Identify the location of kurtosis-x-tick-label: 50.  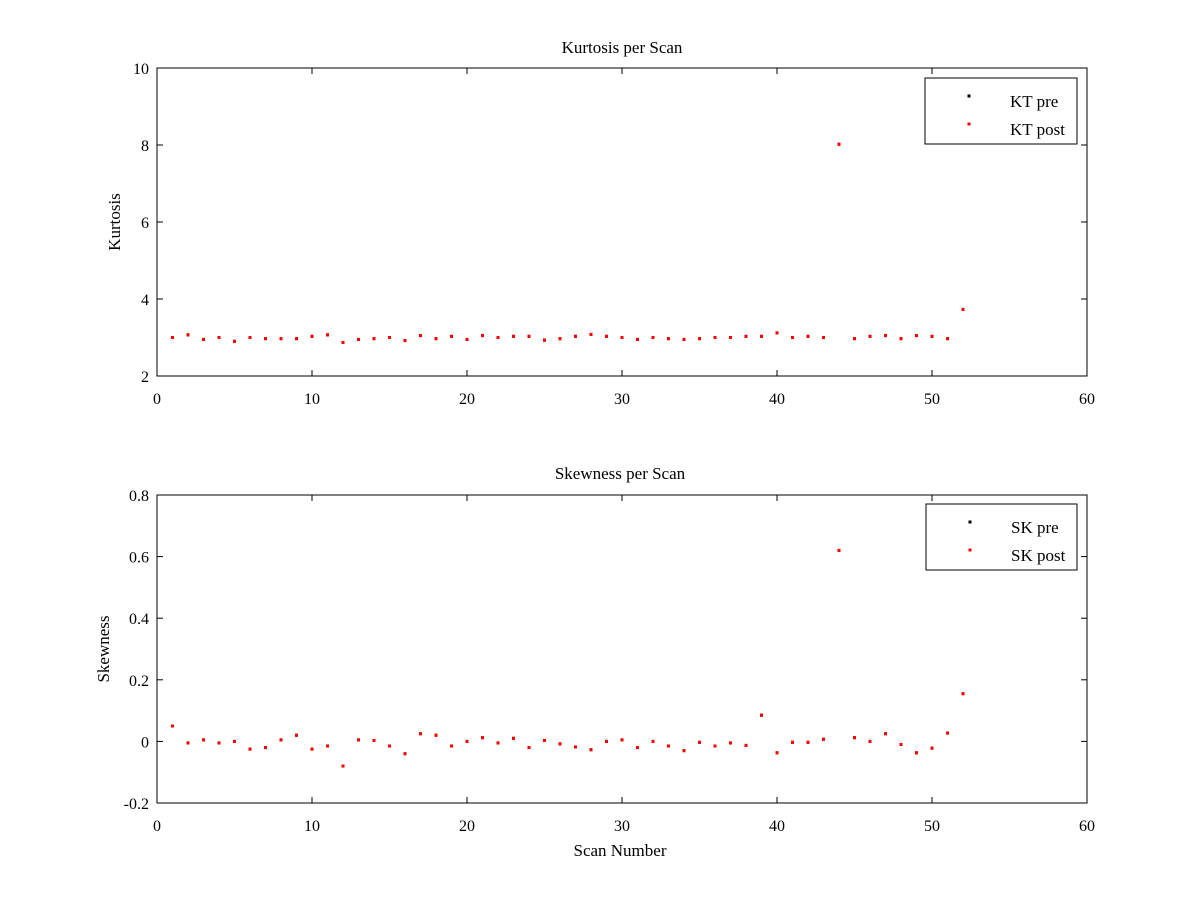
(932, 399).